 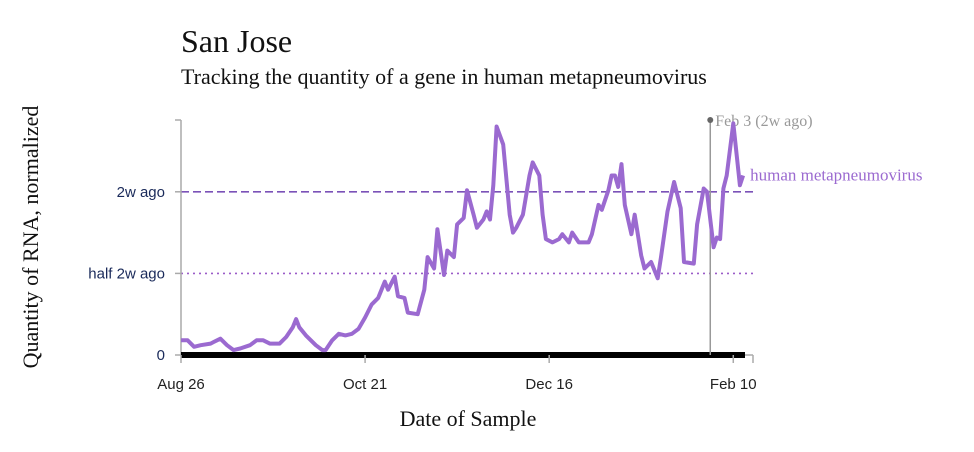 What do you see at coordinates (236, 41) in the screenshot?
I see `chart-title: San Jose` at bounding box center [236, 41].